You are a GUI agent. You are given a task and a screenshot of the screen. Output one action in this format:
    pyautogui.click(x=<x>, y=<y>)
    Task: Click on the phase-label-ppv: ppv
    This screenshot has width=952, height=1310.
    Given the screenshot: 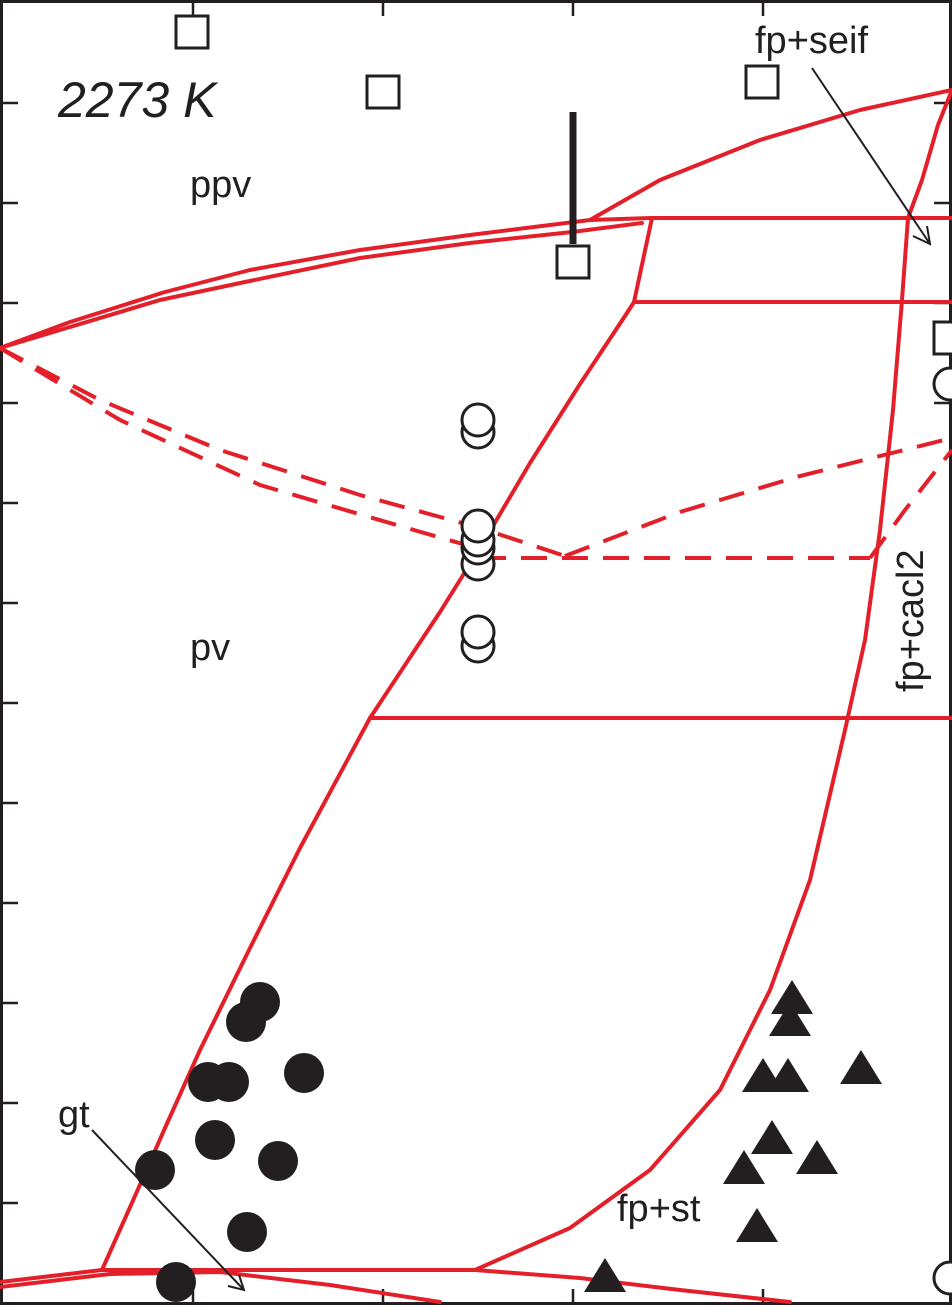 What is the action you would take?
    pyautogui.click(x=220, y=185)
    